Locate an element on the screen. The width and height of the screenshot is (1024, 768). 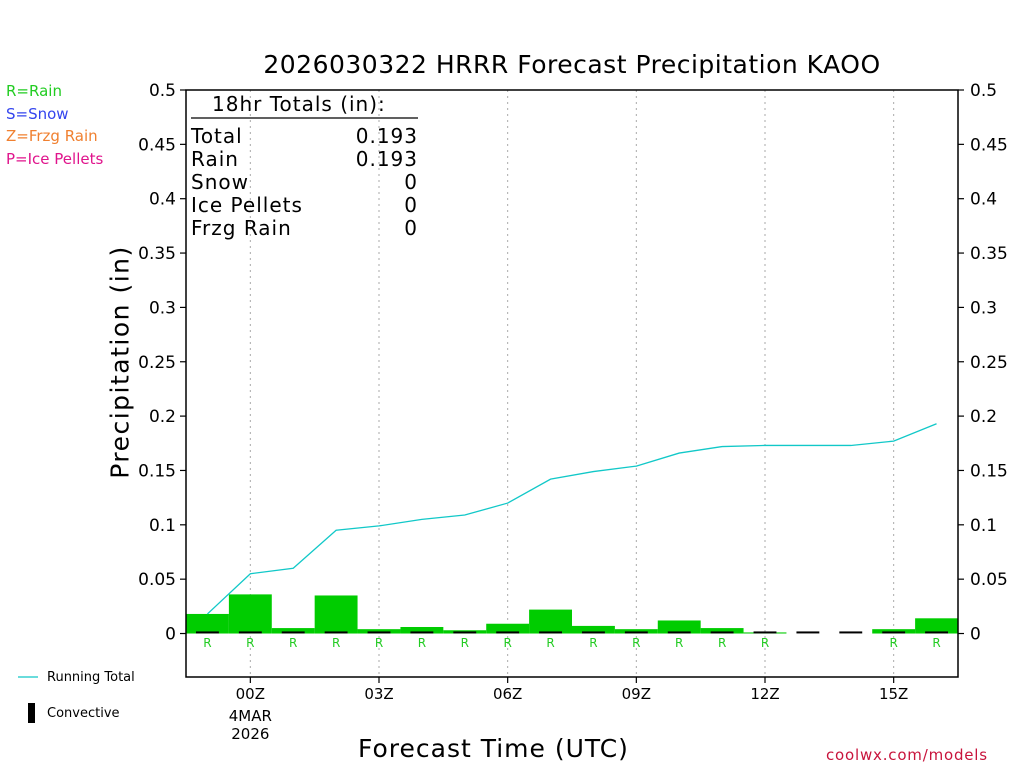
ytick-label-right: 0.5 is located at coordinates (983, 91).